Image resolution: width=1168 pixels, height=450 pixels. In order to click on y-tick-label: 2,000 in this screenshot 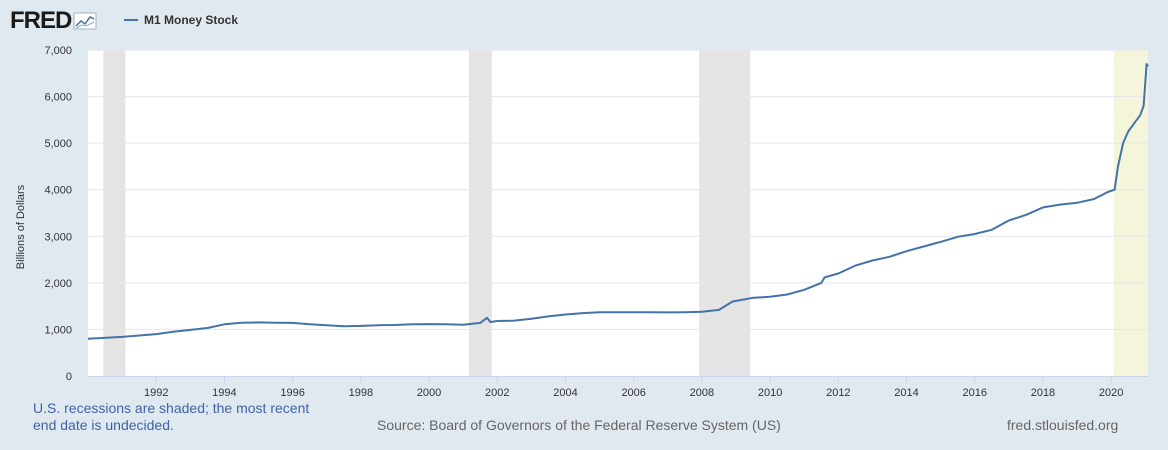, I will do `click(58, 284)`.